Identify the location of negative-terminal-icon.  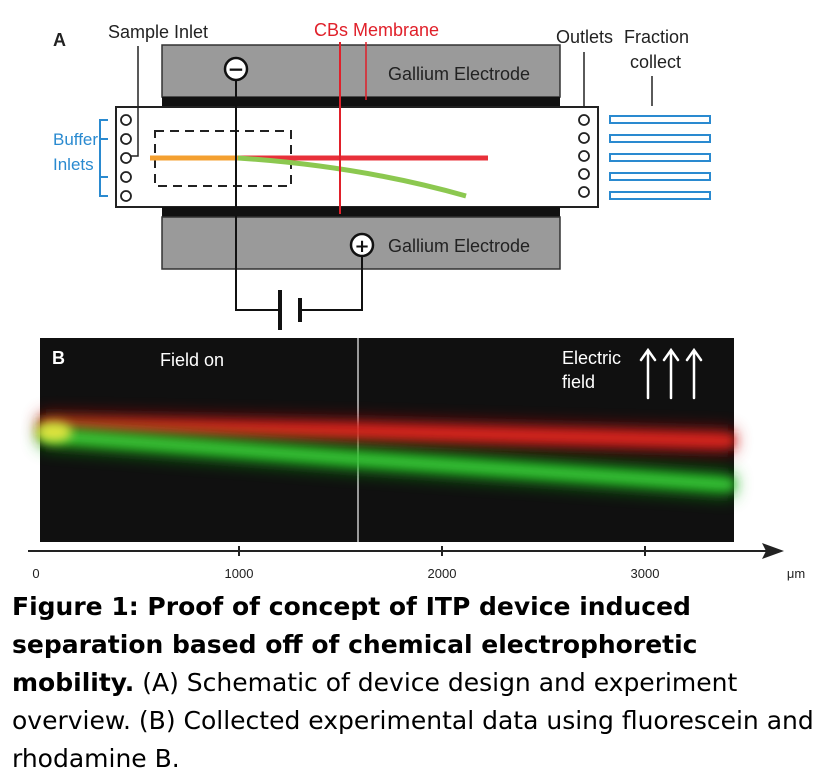
(236, 69).